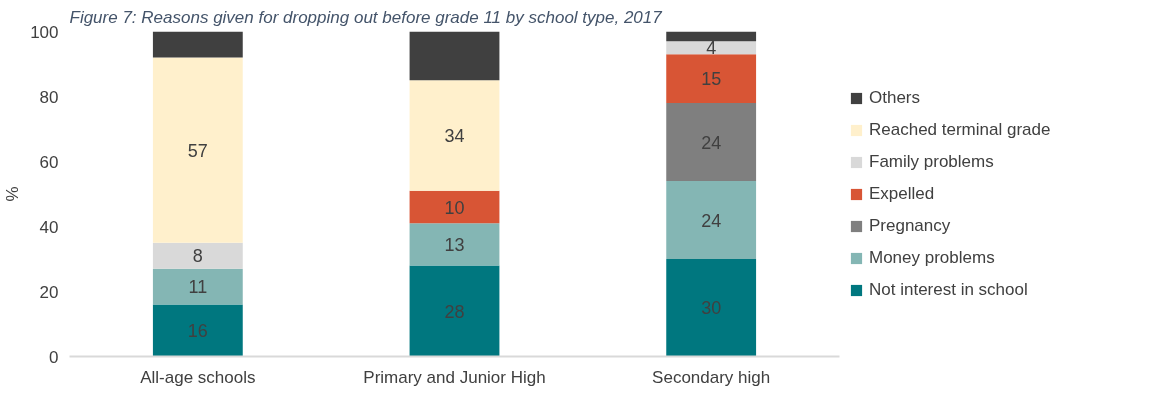 This screenshot has height=410, width=1174. Describe the element at coordinates (54, 357) in the screenshot. I see `y-tick-label: 0` at that location.